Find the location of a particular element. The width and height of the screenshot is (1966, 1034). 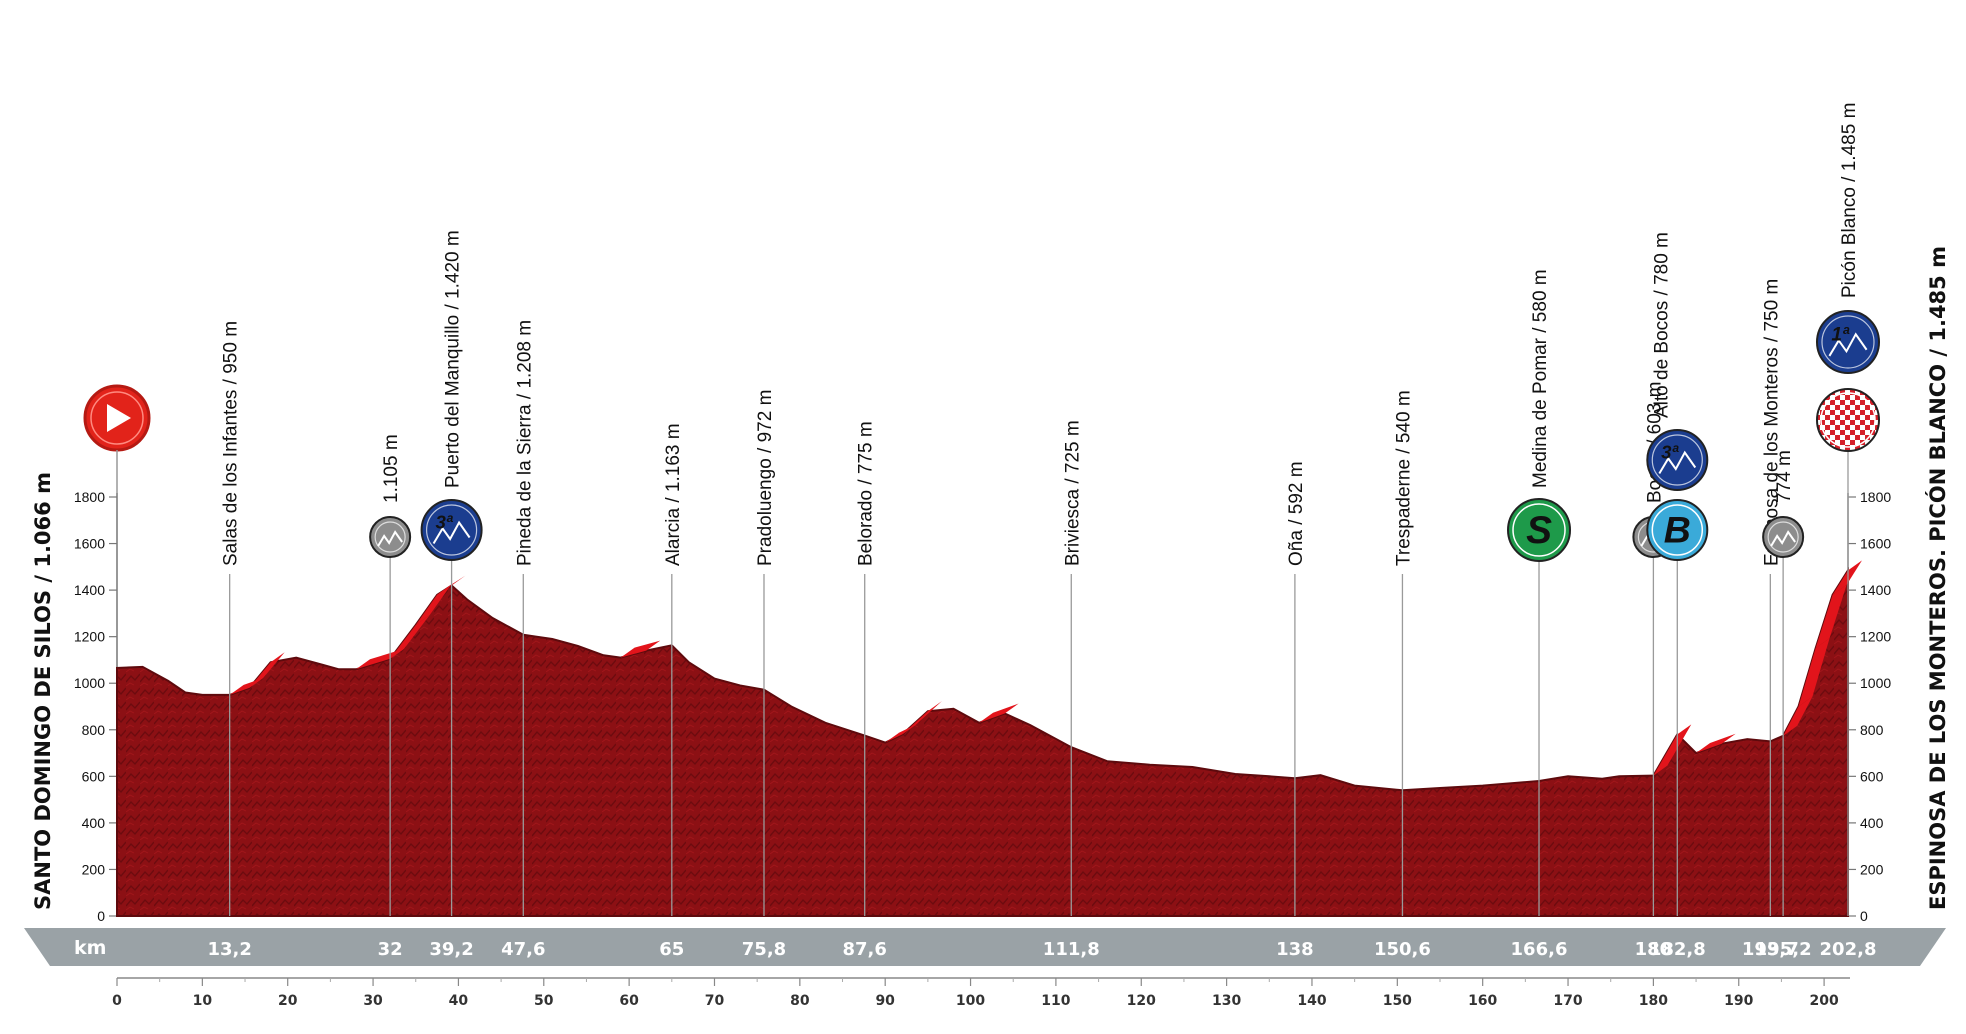

cat1-climb-icon: 1ª is located at coordinates (1848, 342).